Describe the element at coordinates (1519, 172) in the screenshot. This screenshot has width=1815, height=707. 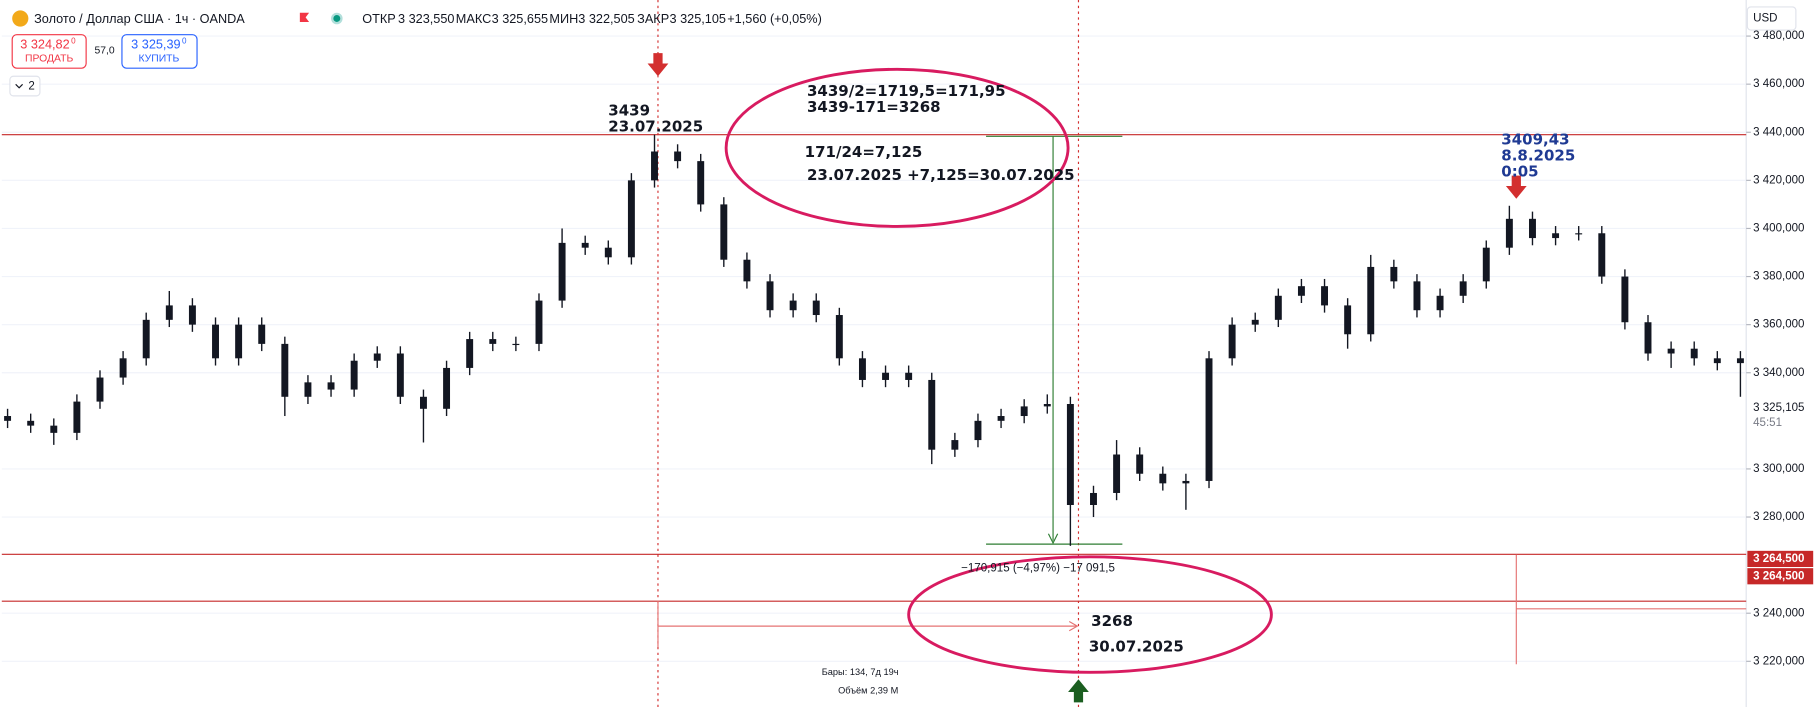
I see `annotation: 0:05` at that location.